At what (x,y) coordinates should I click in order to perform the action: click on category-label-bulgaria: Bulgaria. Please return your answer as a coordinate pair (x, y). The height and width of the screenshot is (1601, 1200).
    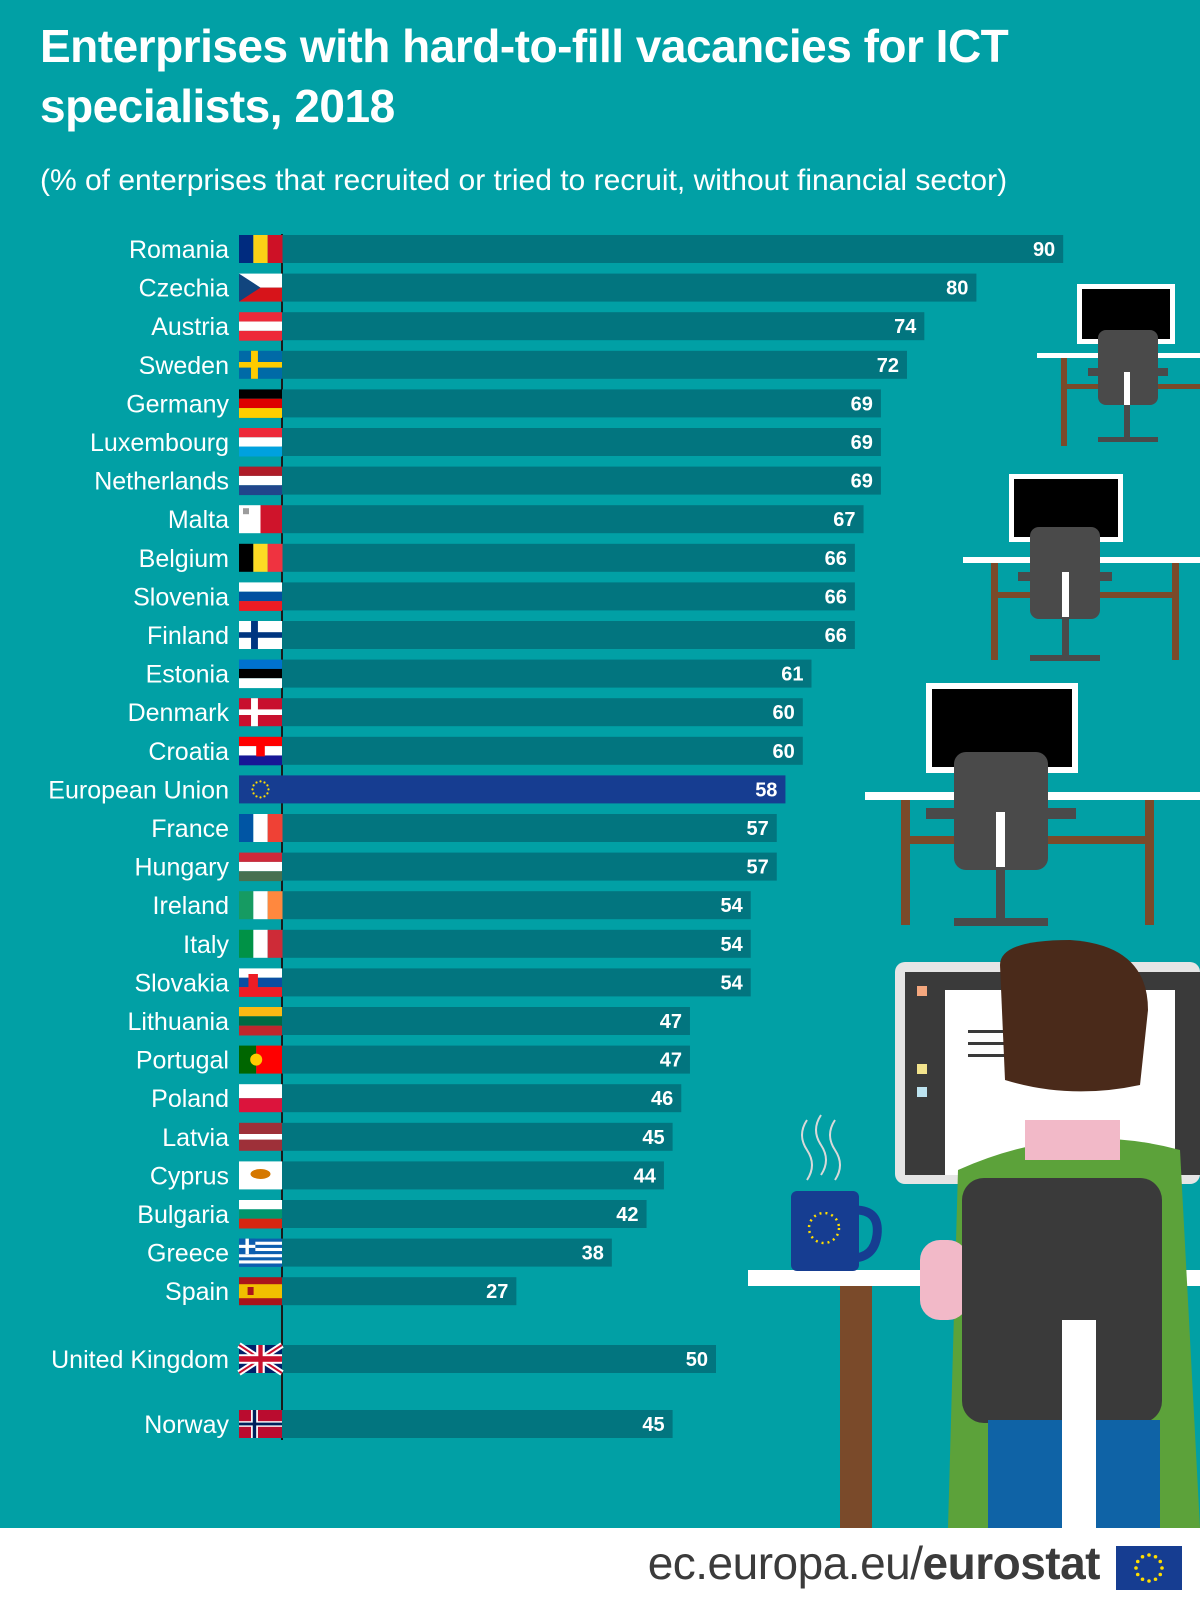
    Looking at the image, I should click on (183, 1215).